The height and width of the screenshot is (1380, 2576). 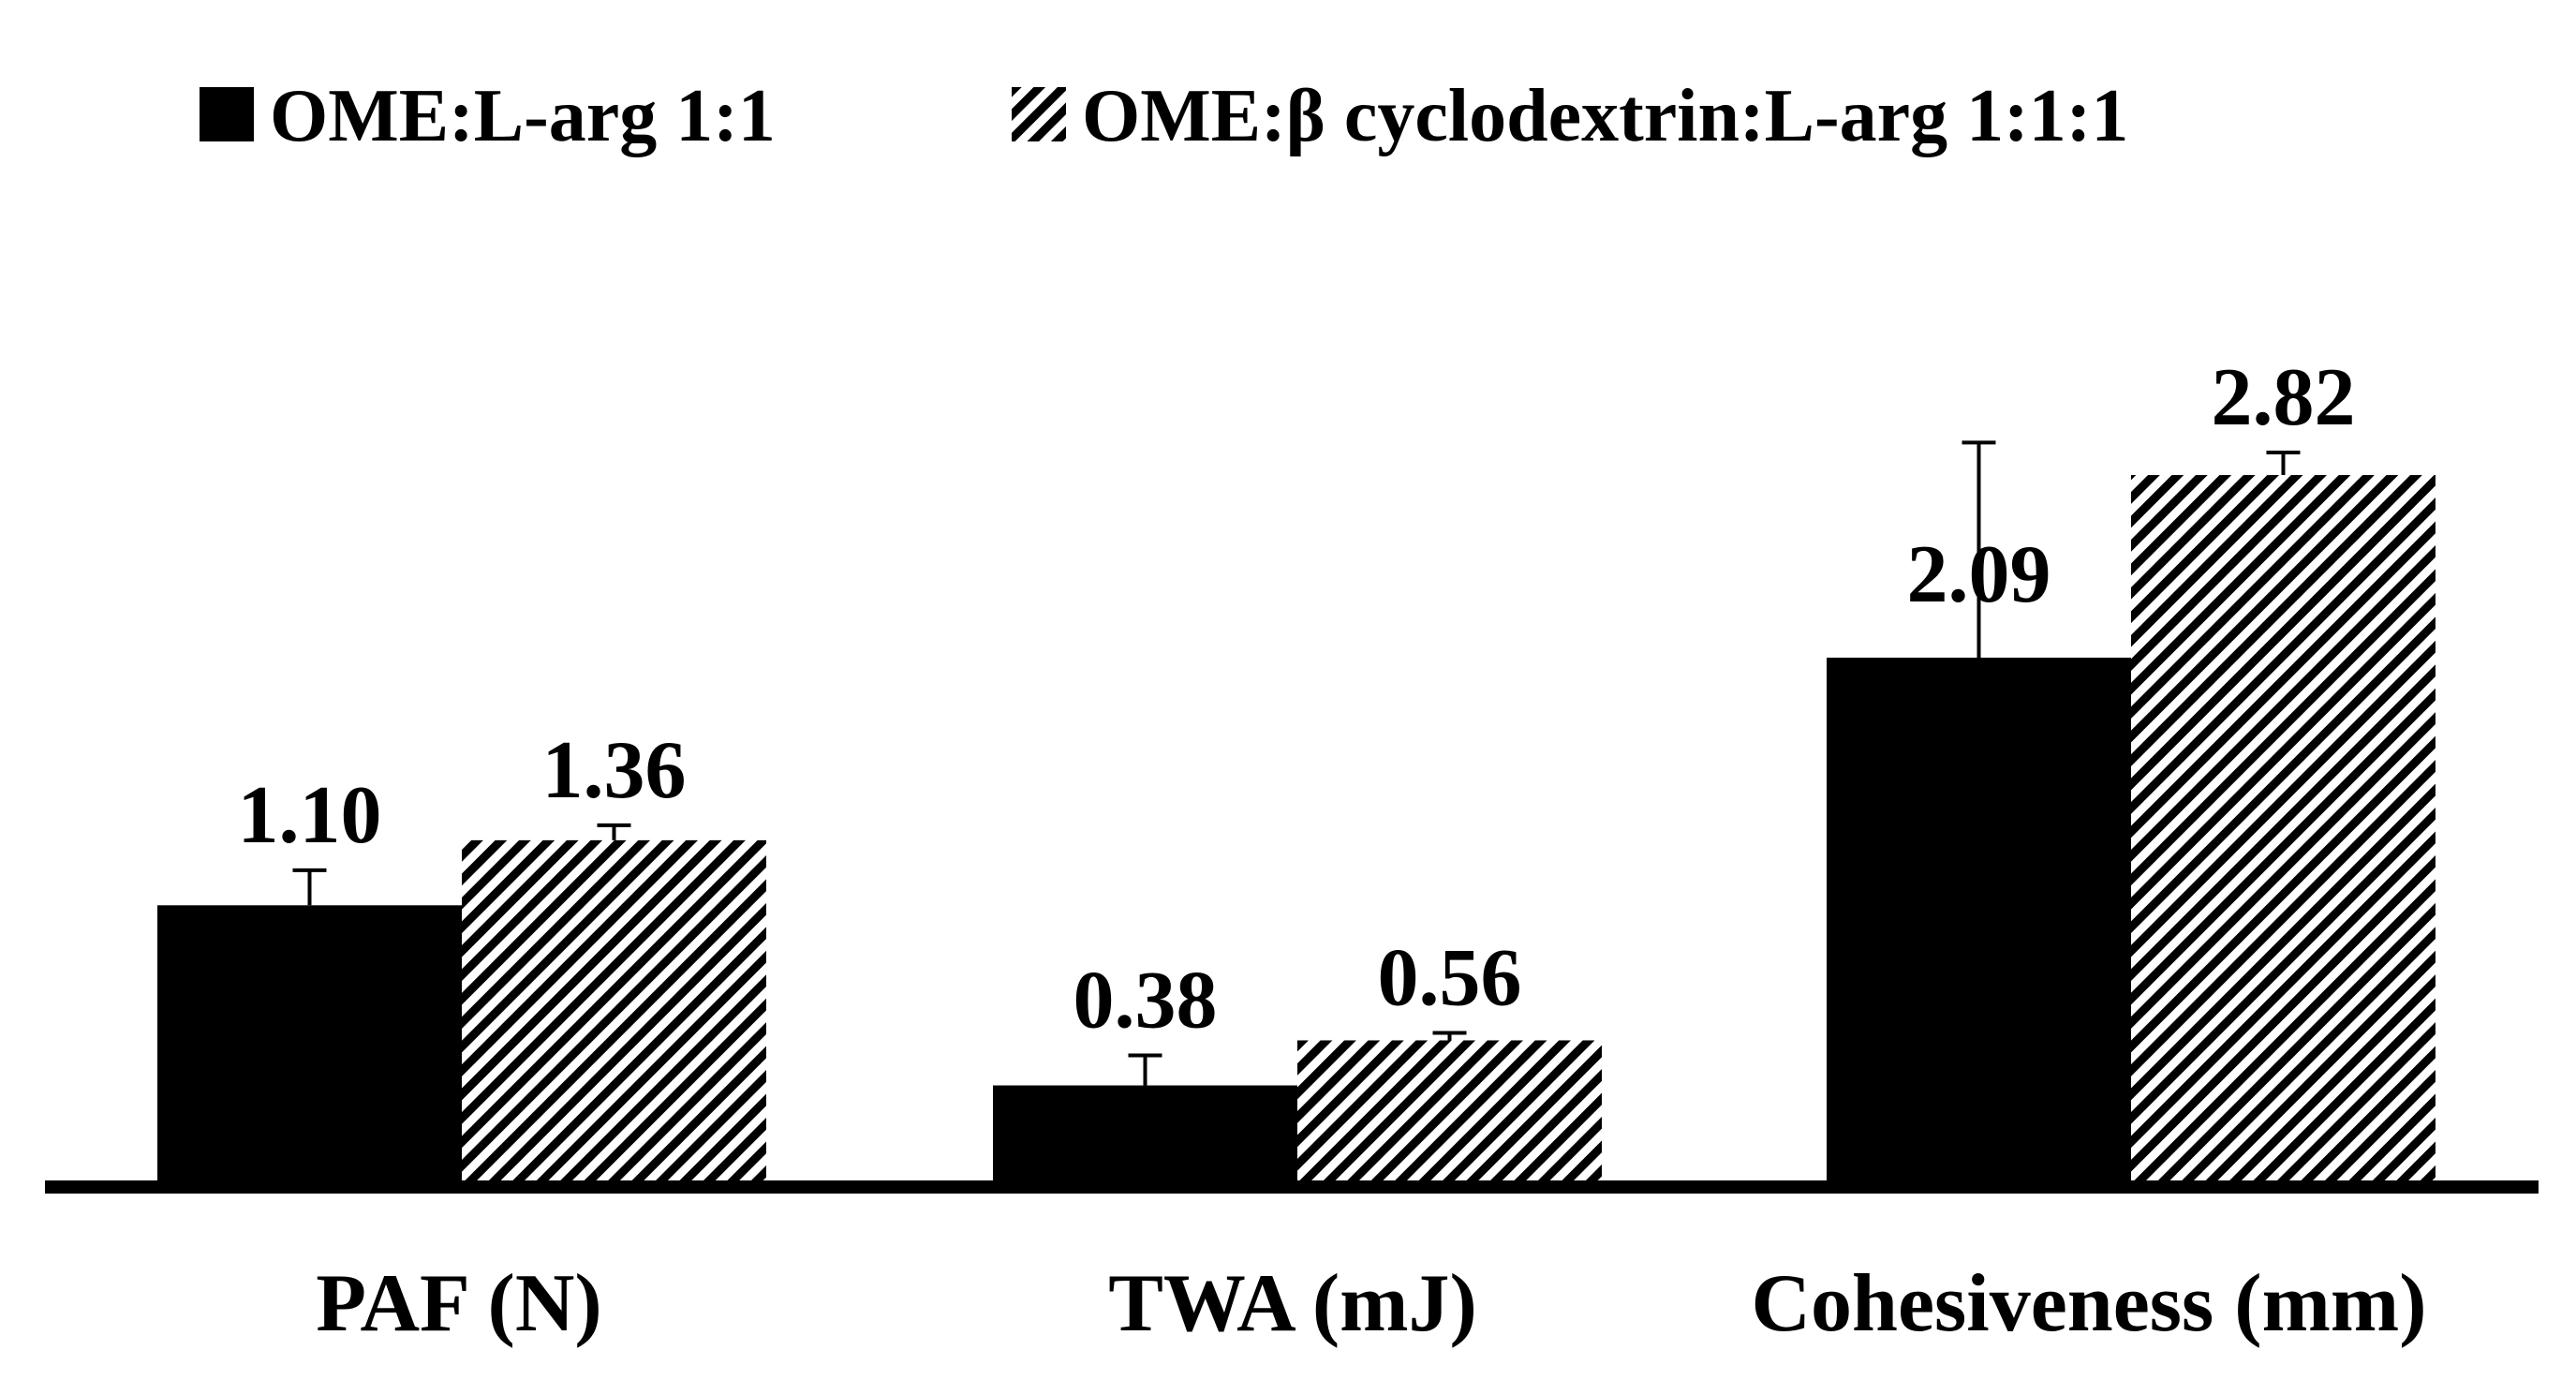 I want to click on legend-label-series-2: OME:β cyclodextrin:L-arg 1:1:1, so click(x=1605, y=116).